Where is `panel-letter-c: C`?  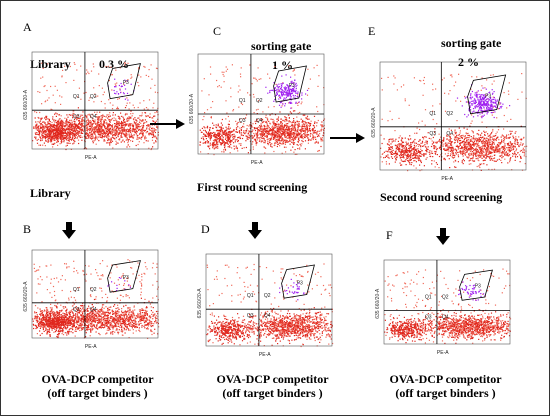 panel-letter-c: C is located at coordinates (217, 31).